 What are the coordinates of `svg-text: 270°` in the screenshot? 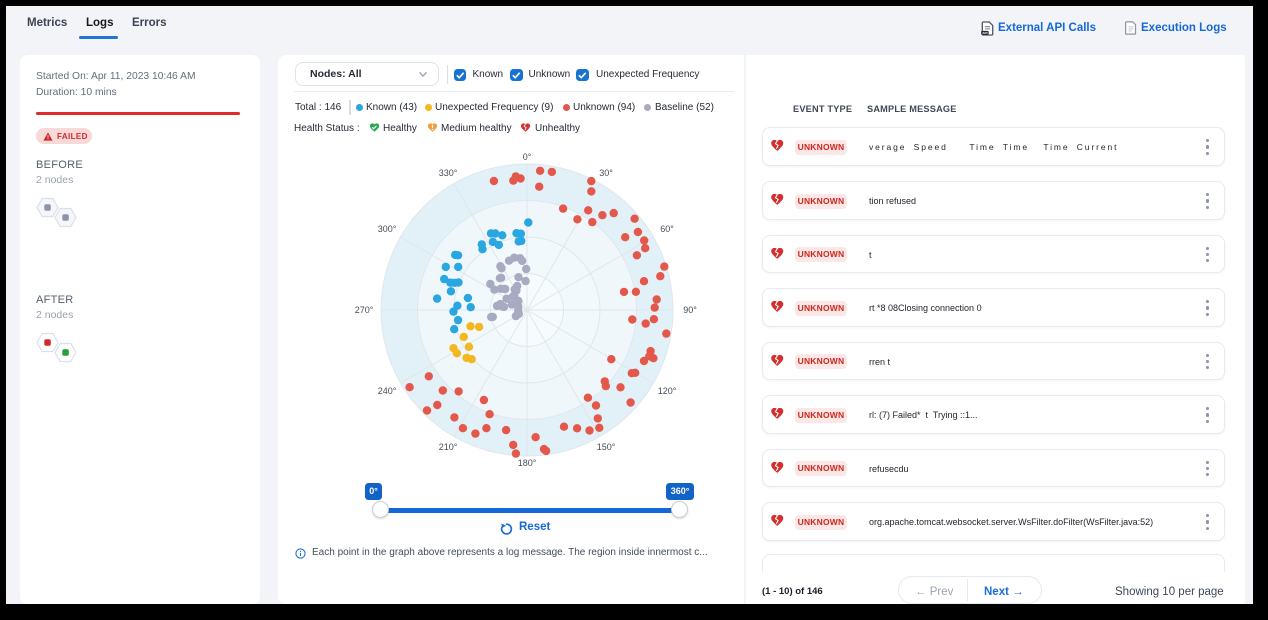 It's located at (364, 310).